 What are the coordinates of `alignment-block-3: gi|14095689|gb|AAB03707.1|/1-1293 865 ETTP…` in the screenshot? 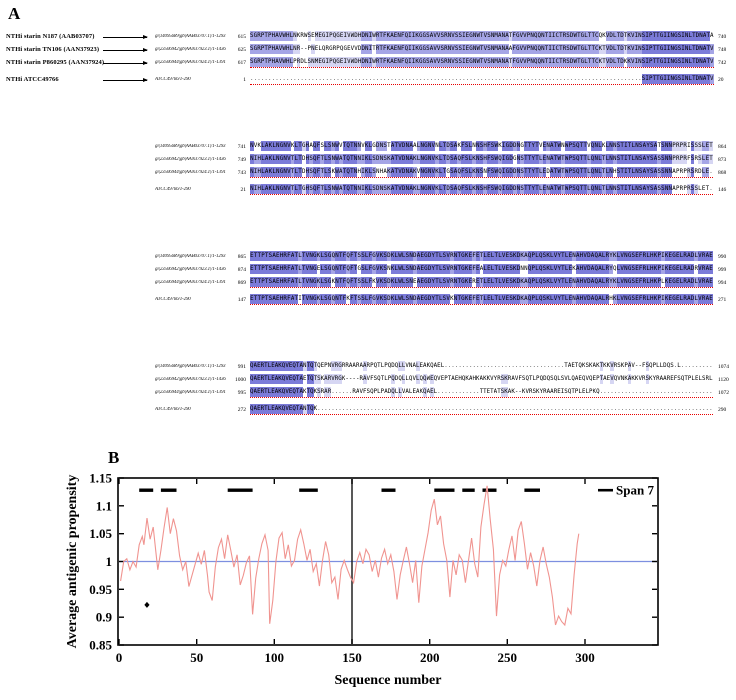 It's located at (368, 278).